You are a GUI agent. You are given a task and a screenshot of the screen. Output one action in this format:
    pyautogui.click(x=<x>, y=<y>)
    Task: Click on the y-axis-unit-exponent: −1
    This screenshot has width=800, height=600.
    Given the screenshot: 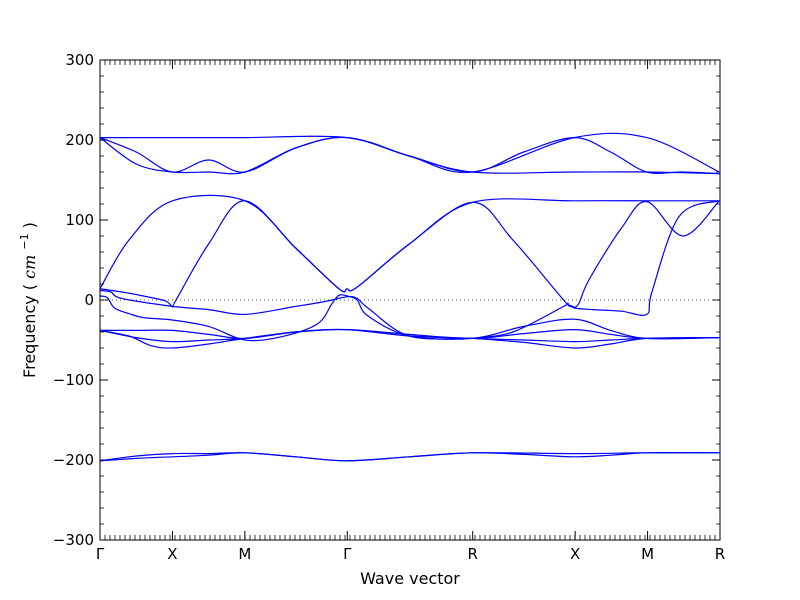 What is the action you would take?
    pyautogui.click(x=24, y=241)
    